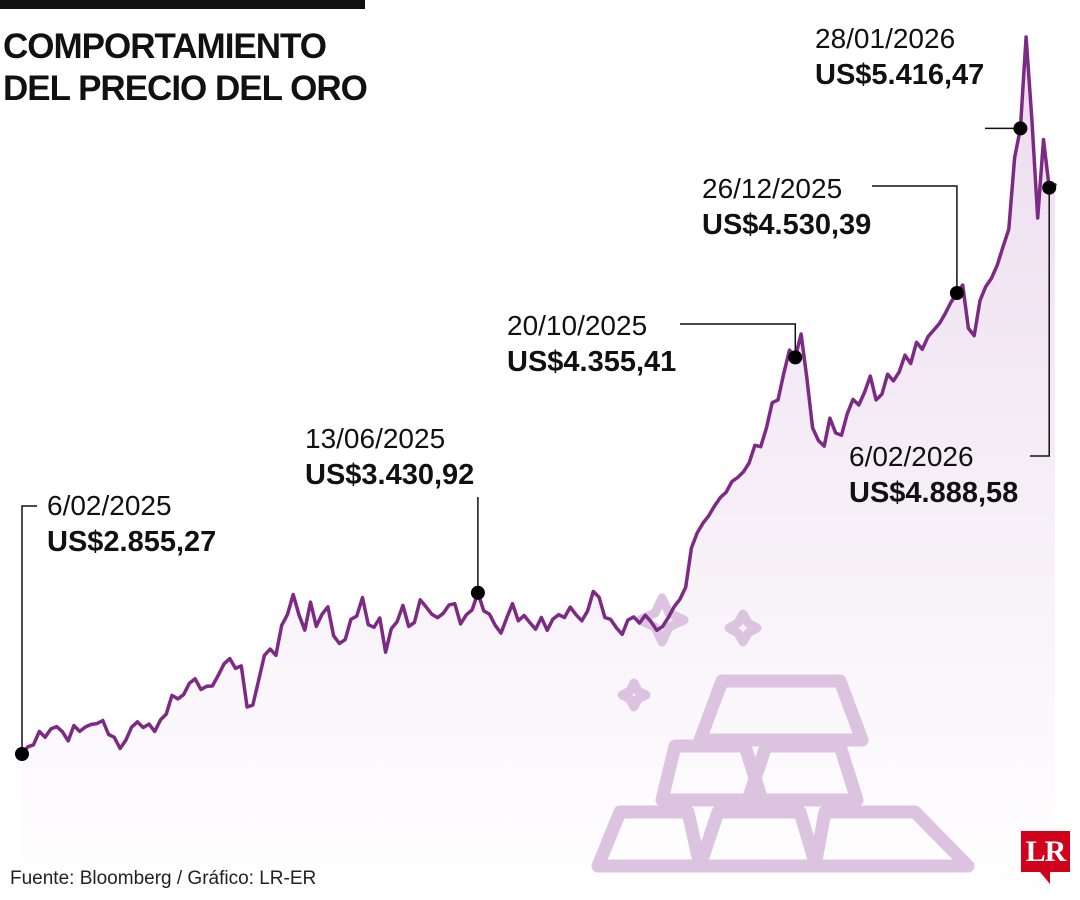  I want to click on annotation-price: US$4.355,41, so click(591, 362).